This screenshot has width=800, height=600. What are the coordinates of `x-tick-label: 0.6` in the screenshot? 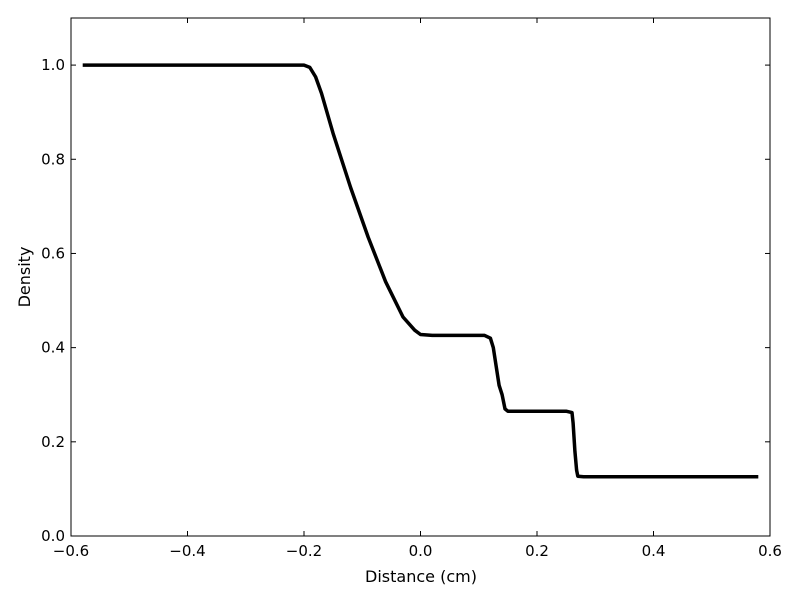 It's located at (770, 551).